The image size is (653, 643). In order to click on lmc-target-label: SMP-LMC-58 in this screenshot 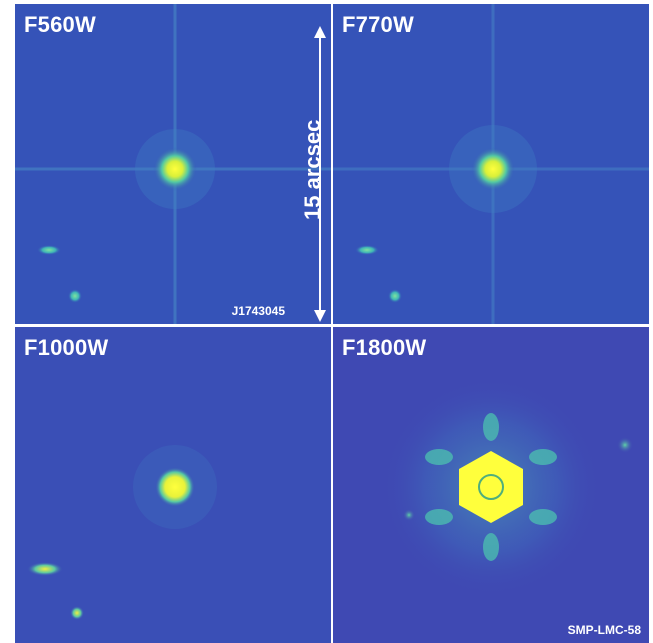, I will do `click(604, 630)`.